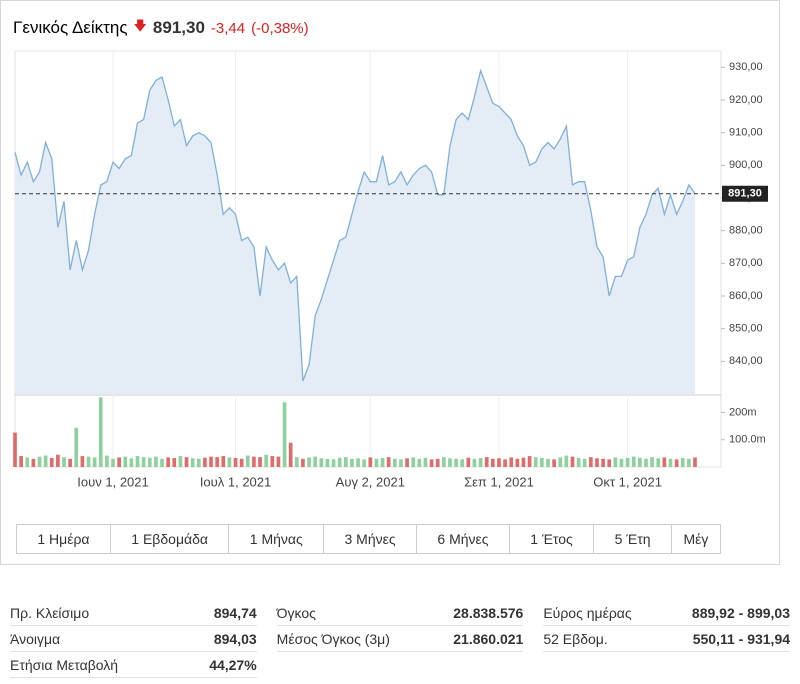  What do you see at coordinates (747, 440) in the screenshot?
I see `volume-tick-label: 100.0m` at bounding box center [747, 440].